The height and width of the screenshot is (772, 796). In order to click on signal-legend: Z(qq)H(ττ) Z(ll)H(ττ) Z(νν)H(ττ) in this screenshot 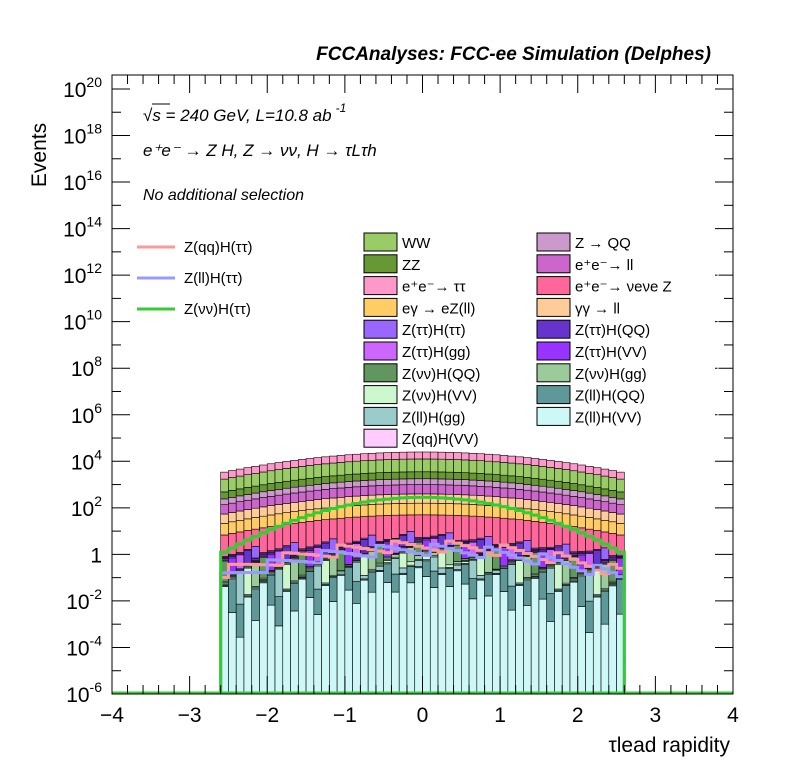, I will do `click(195, 278)`.